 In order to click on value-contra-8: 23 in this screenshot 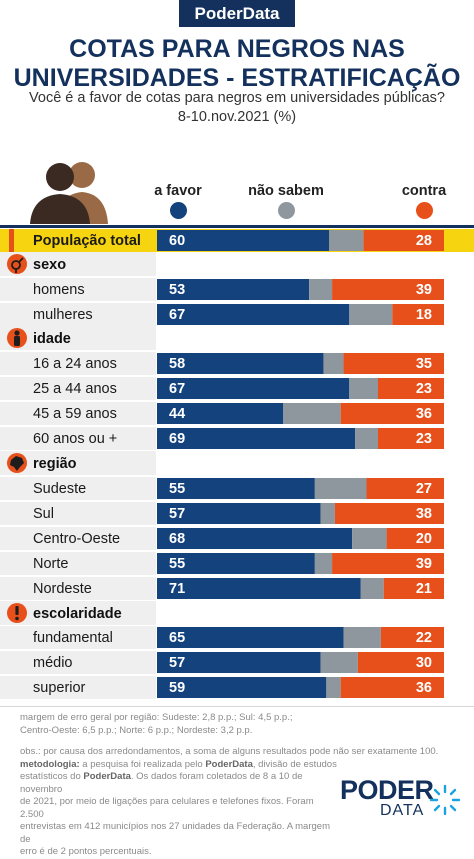, I will do `click(424, 439)`.